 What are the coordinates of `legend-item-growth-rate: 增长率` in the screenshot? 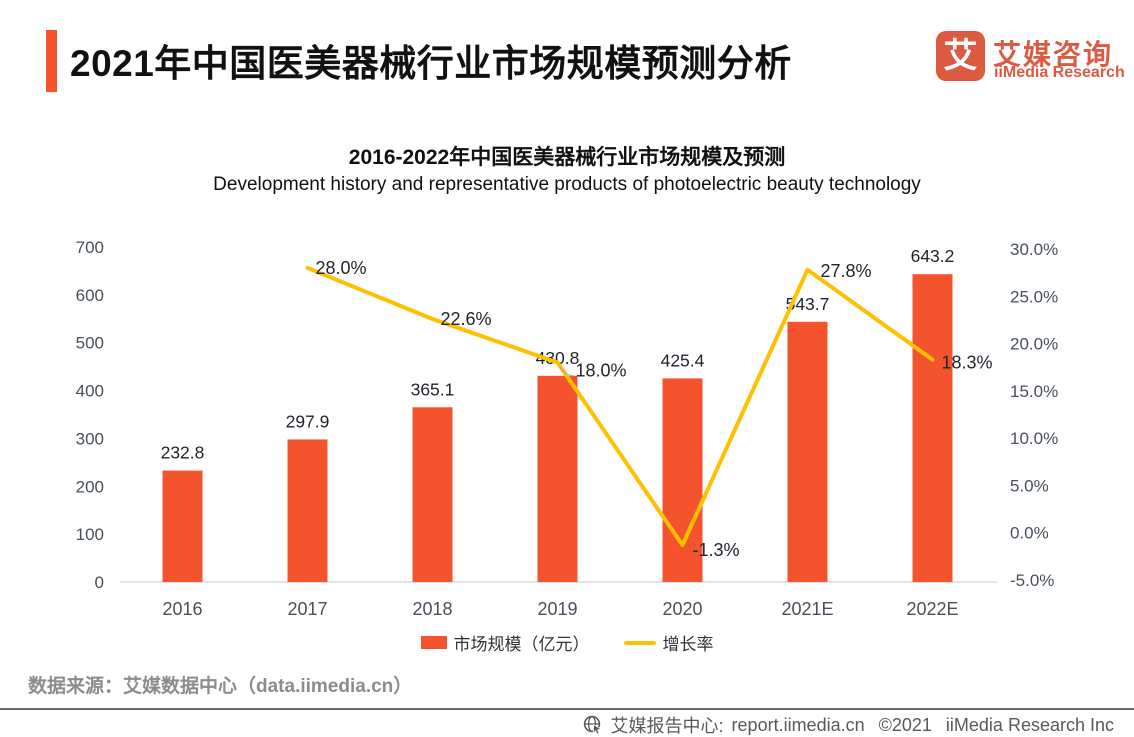 It's located at (668, 642).